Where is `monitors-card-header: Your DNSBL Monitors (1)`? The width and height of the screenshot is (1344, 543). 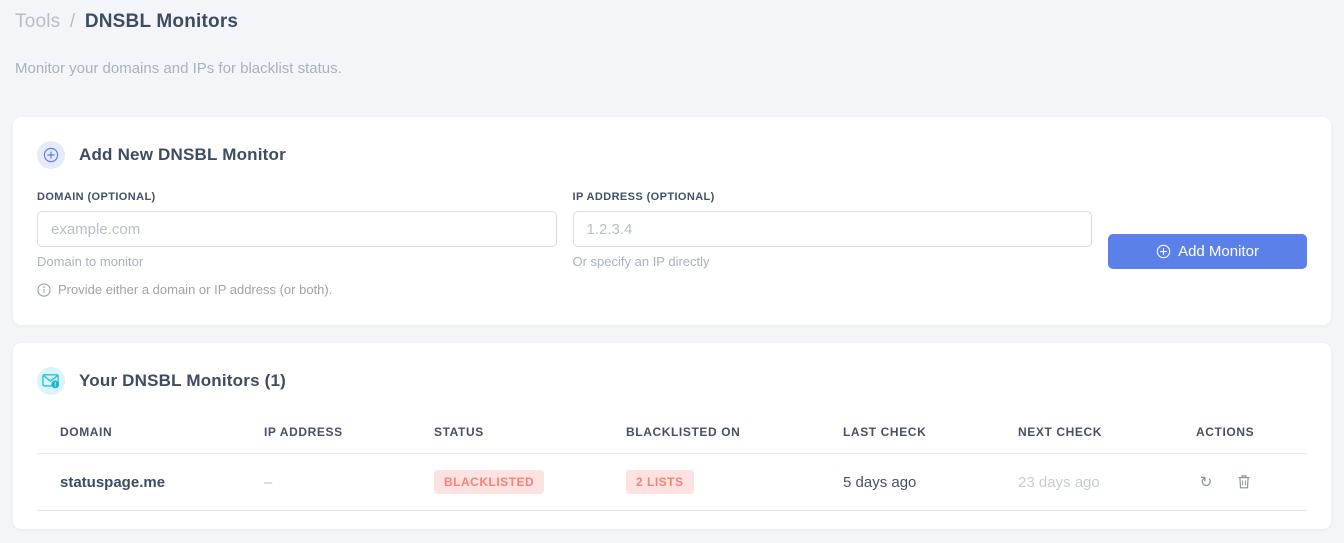
monitors-card-header: Your DNSBL Monitors (1) is located at coordinates (672, 381).